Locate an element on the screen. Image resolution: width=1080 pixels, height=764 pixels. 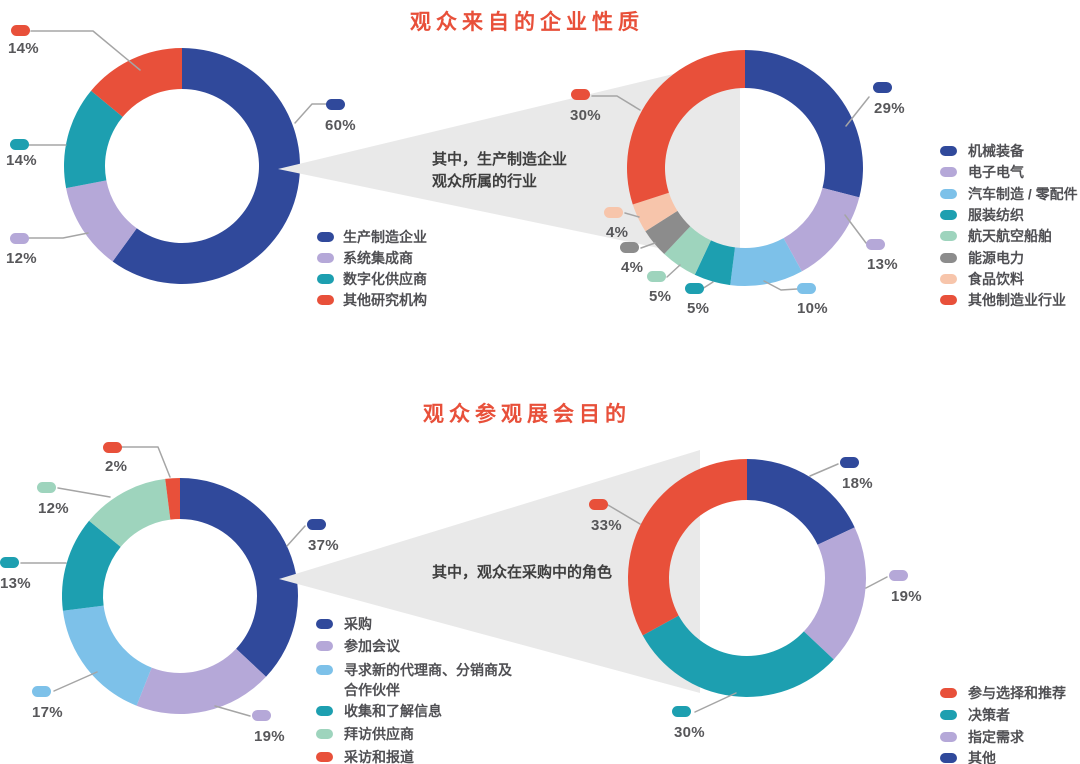
manufacturing-visitor-industry-donut is located at coordinates (745, 168).